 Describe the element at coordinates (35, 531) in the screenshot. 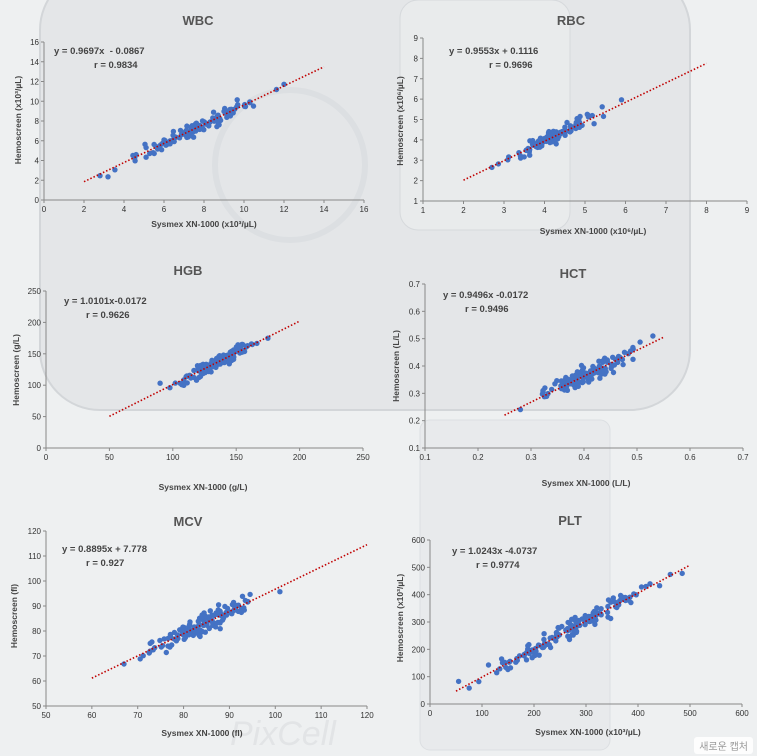

I see `y-tick-label: 120` at that location.